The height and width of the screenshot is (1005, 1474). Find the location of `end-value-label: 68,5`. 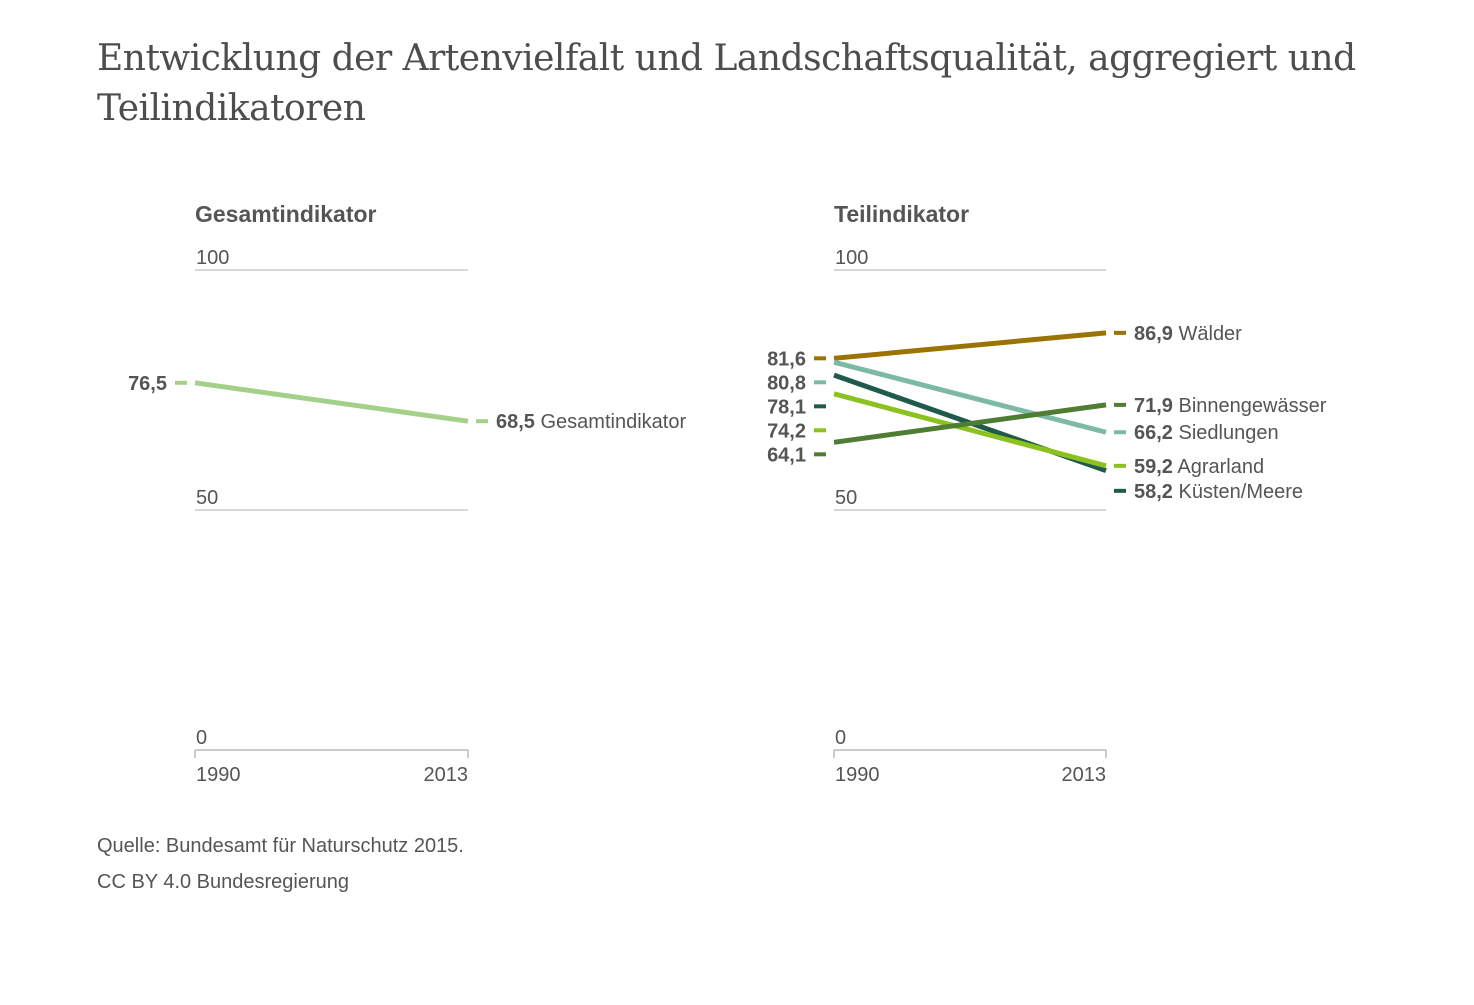

end-value-label: 68,5 is located at coordinates (515, 422).